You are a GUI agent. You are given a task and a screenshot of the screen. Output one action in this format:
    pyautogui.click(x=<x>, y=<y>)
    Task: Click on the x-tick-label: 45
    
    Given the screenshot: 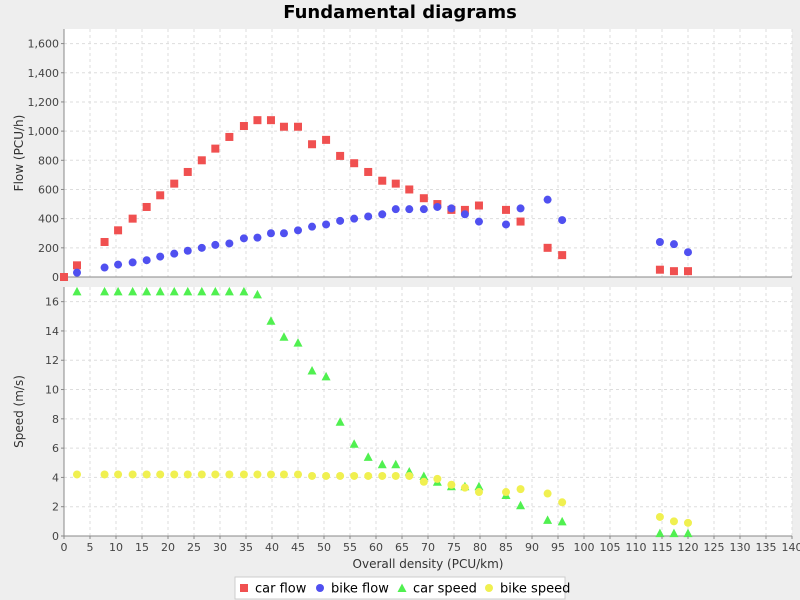 What is the action you would take?
    pyautogui.click(x=298, y=547)
    